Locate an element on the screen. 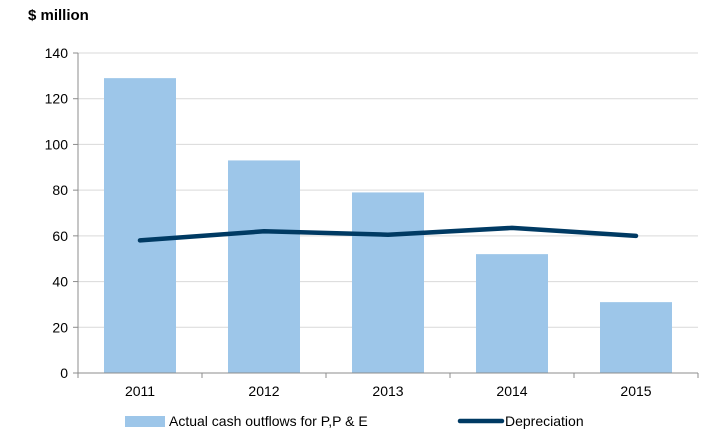  y-tick-label: 120 is located at coordinates (57, 99).